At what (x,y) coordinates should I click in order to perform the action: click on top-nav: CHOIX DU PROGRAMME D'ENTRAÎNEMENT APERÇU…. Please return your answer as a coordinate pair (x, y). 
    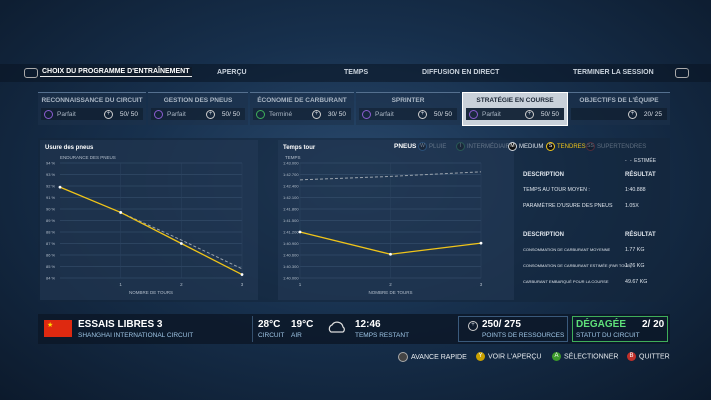
    Looking at the image, I should click on (355, 73).